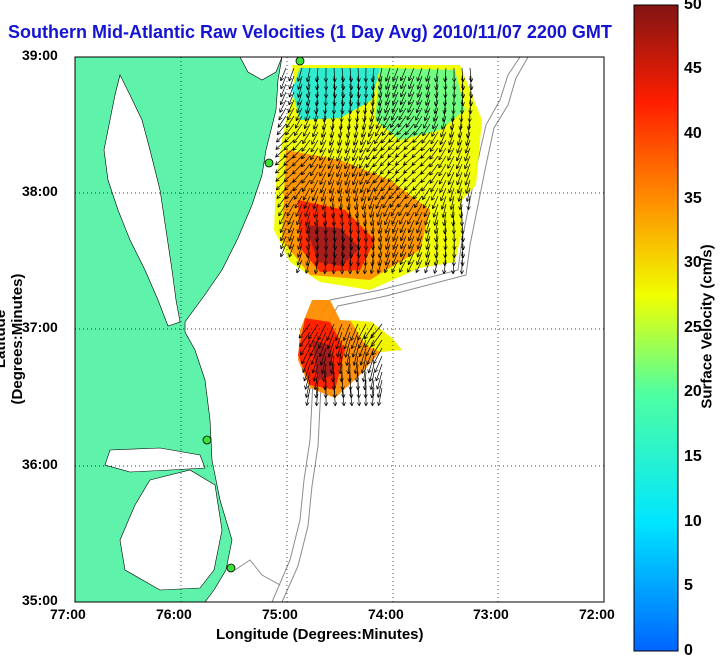 The height and width of the screenshot is (660, 724). I want to click on colorbar-tick: 15, so click(693, 456).